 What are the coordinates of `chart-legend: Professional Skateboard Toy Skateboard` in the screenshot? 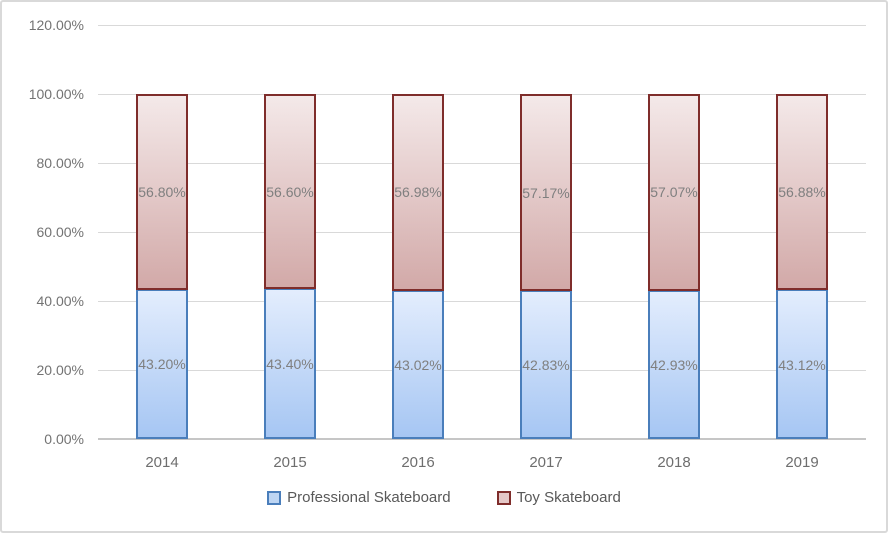 It's located at (444, 497).